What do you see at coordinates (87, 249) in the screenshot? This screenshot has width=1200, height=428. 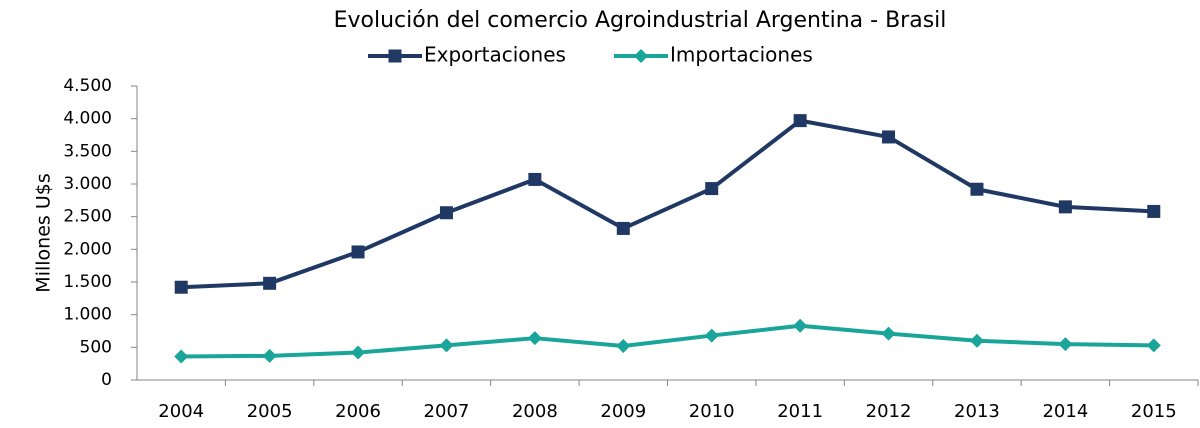 I see `y-tick-label: 2.000` at bounding box center [87, 249].